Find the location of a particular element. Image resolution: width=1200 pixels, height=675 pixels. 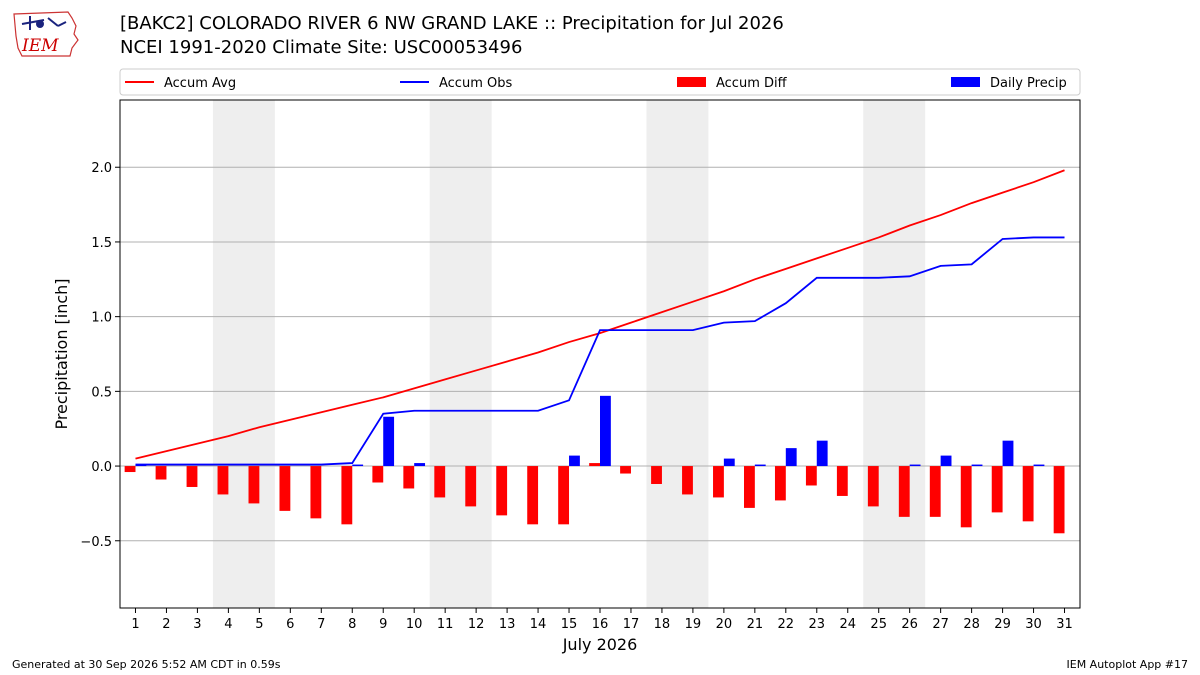

x-tick-label: 4 is located at coordinates (228, 624).